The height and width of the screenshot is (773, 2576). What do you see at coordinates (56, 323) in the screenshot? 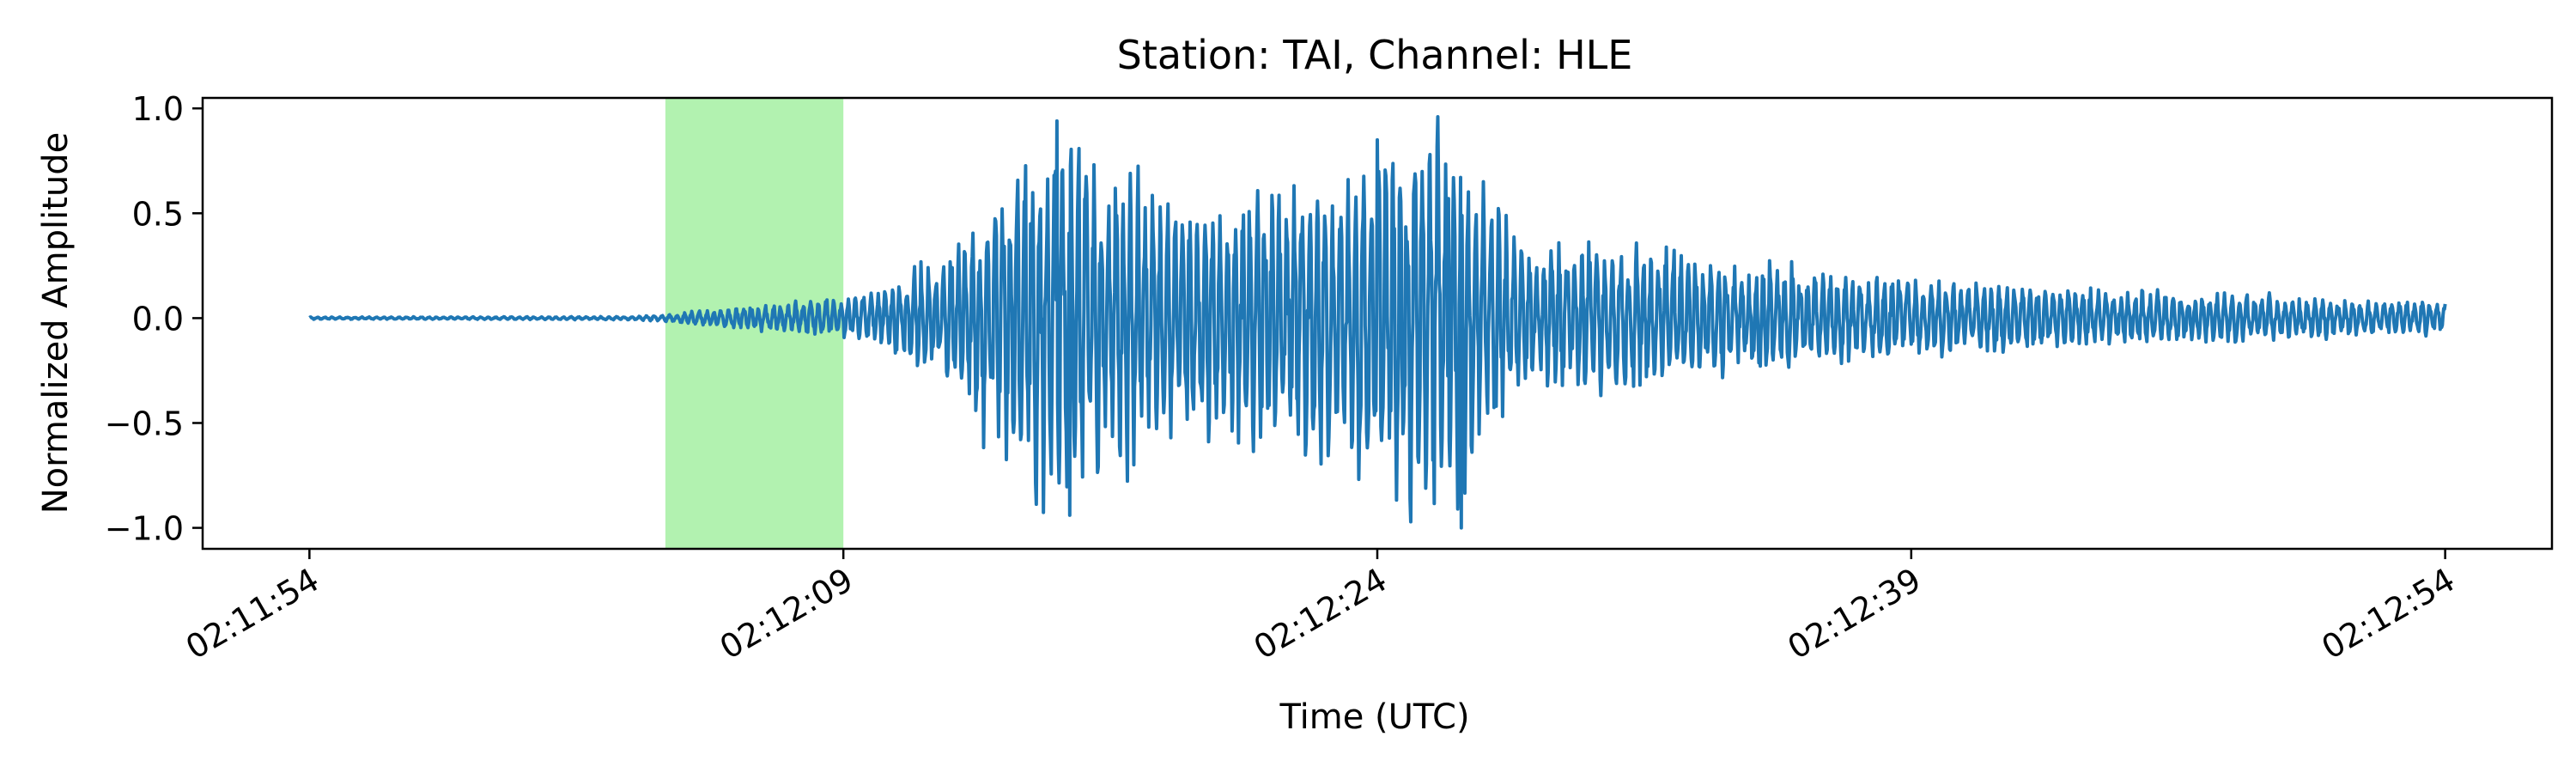
I see `y-axis-label: Normalized Amplitude` at bounding box center [56, 323].